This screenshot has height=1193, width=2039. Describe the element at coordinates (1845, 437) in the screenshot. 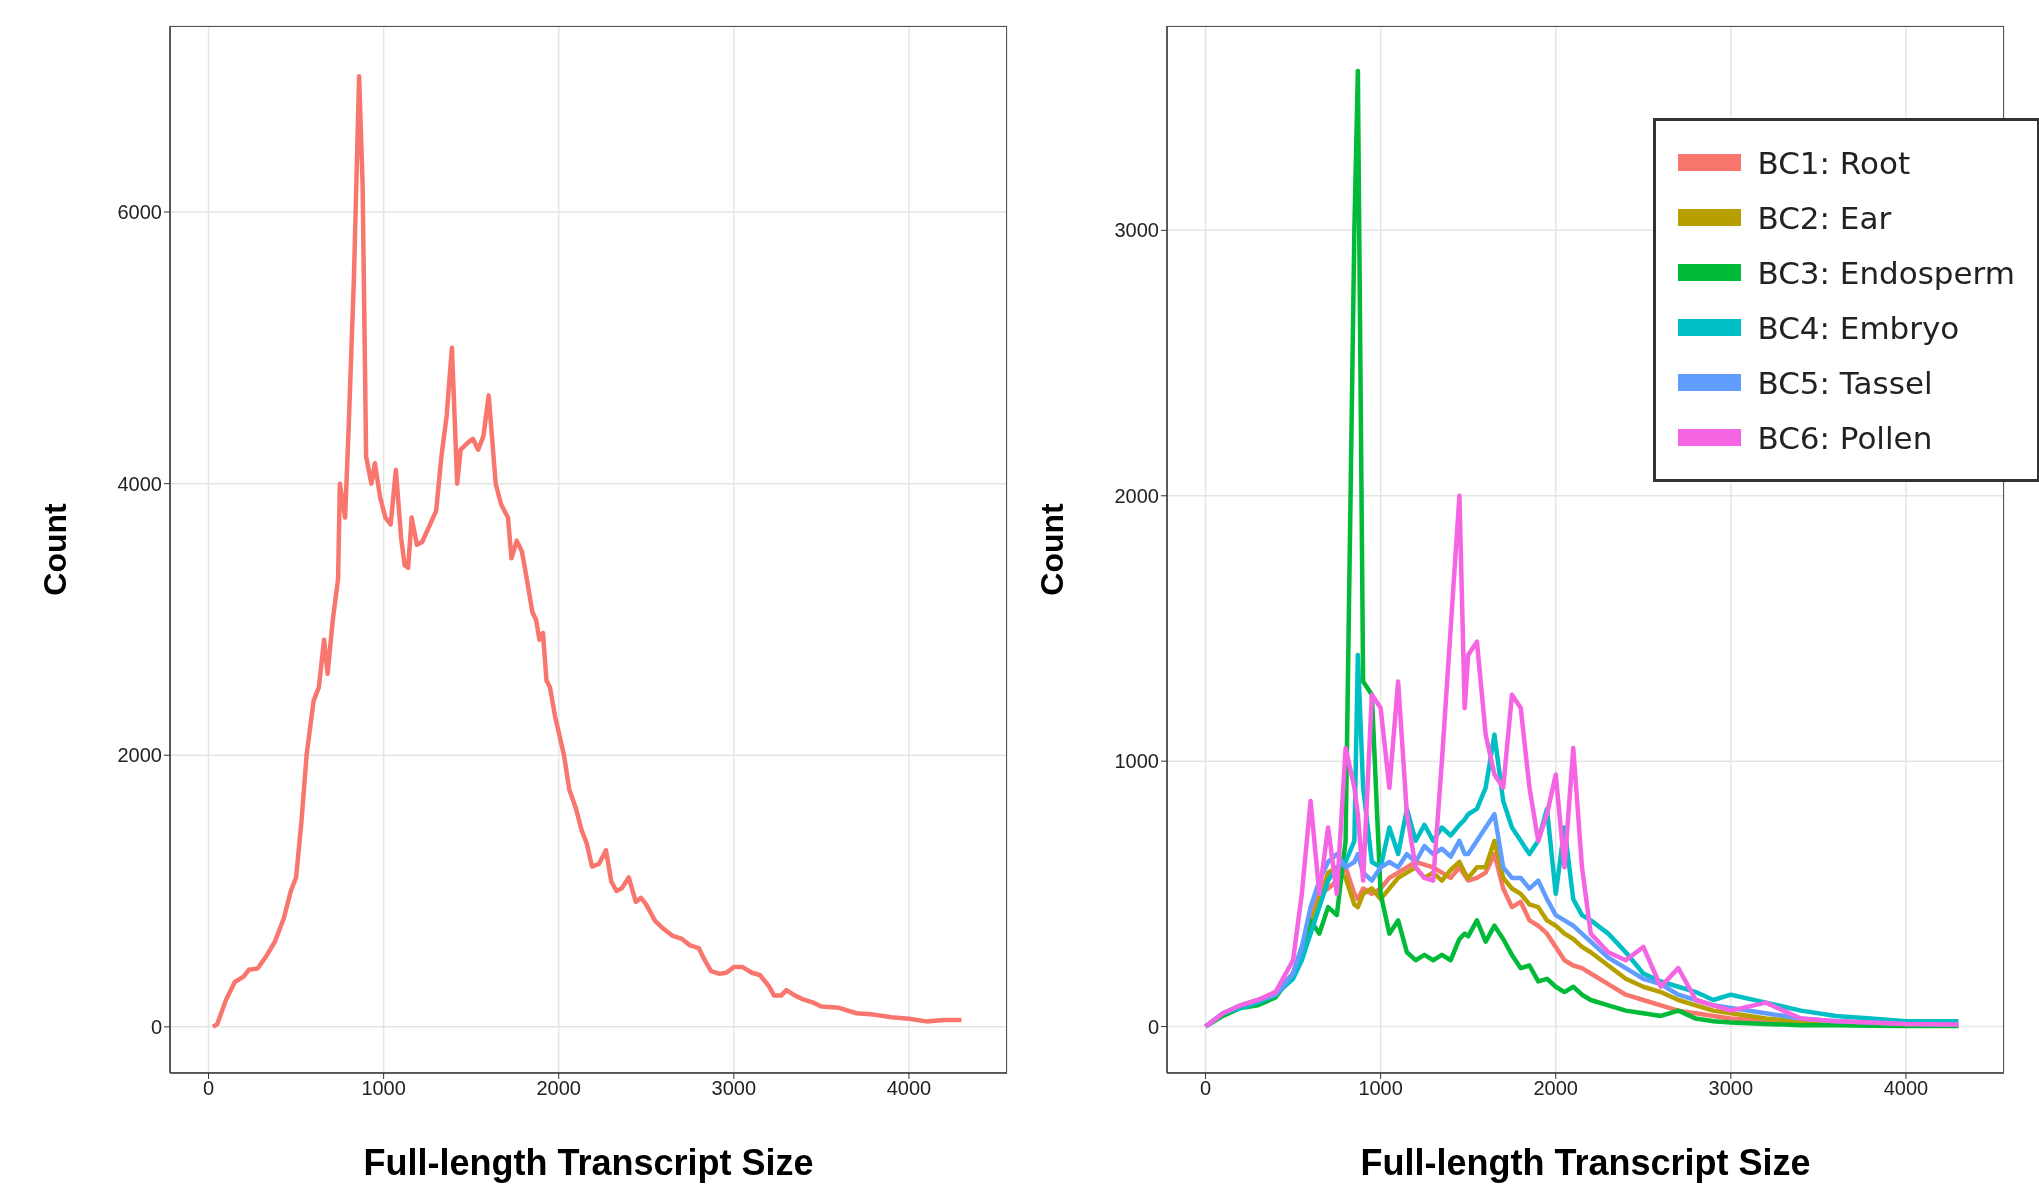

I see `legend-label: BC6: Pollen` at that location.